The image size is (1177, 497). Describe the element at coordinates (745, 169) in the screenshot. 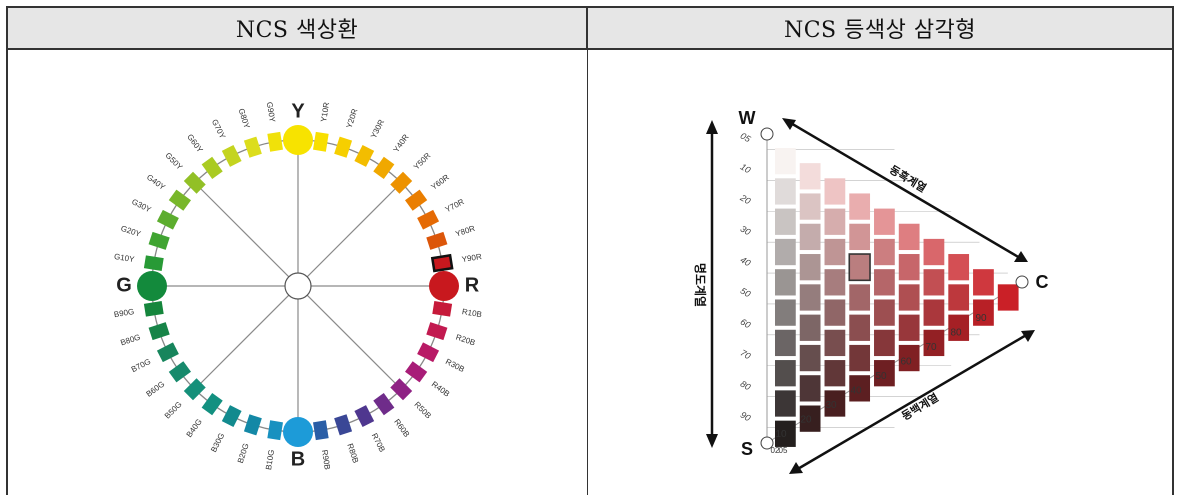

I see `gray-tick-label: 10` at that location.